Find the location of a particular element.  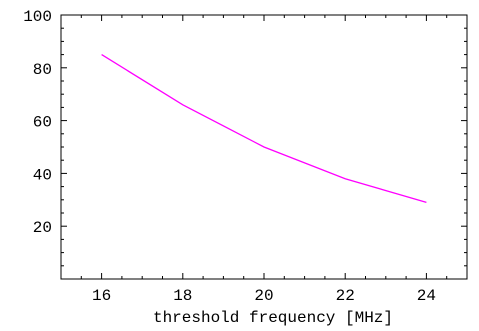

y-tick-label: 20 is located at coordinates (42, 228).